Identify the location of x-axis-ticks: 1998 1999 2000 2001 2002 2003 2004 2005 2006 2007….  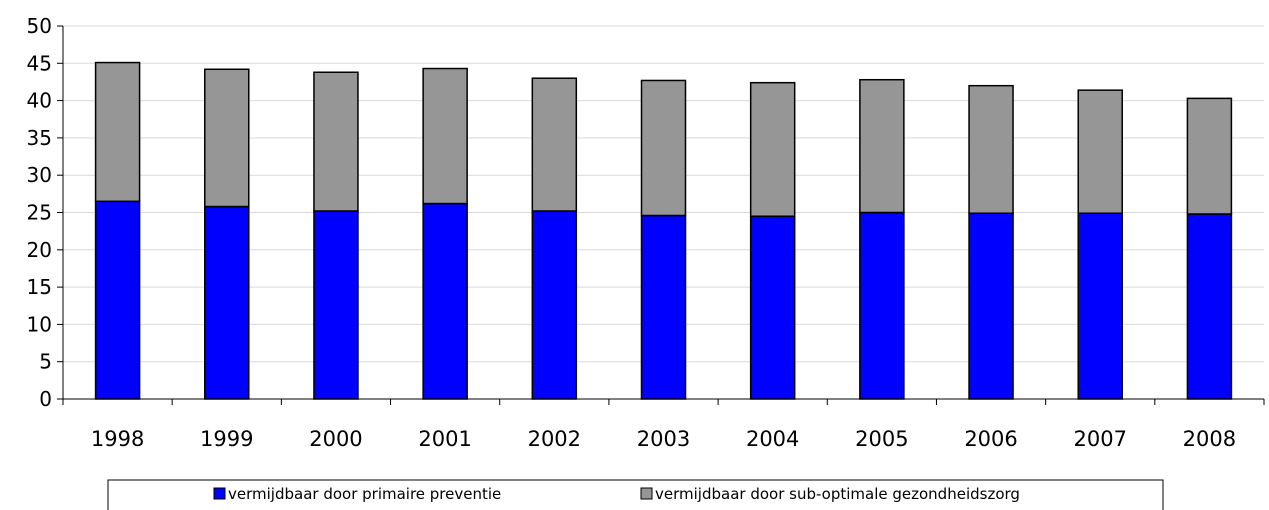
(663, 425).